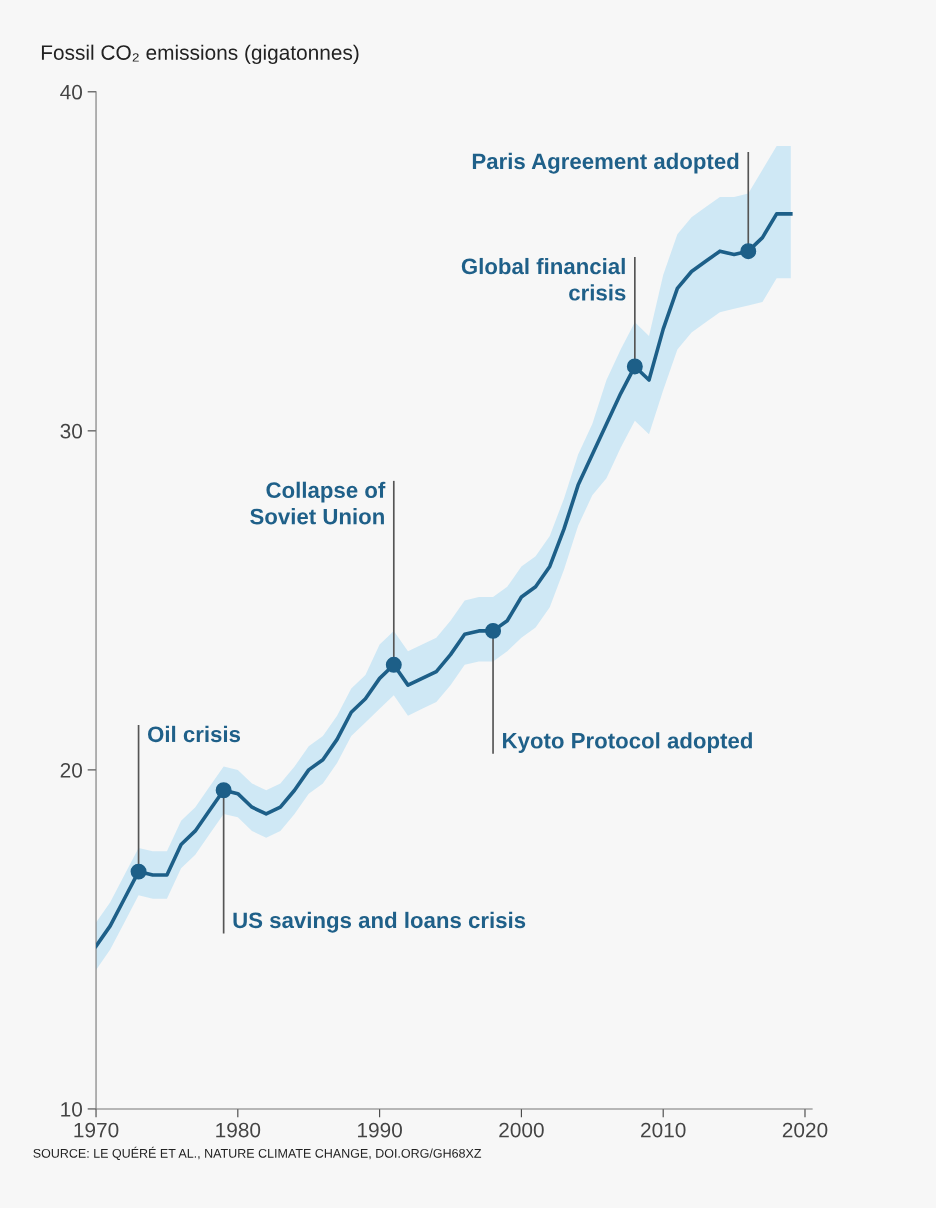  What do you see at coordinates (238, 1130) in the screenshot?
I see `x-tick-label: 1980` at bounding box center [238, 1130].